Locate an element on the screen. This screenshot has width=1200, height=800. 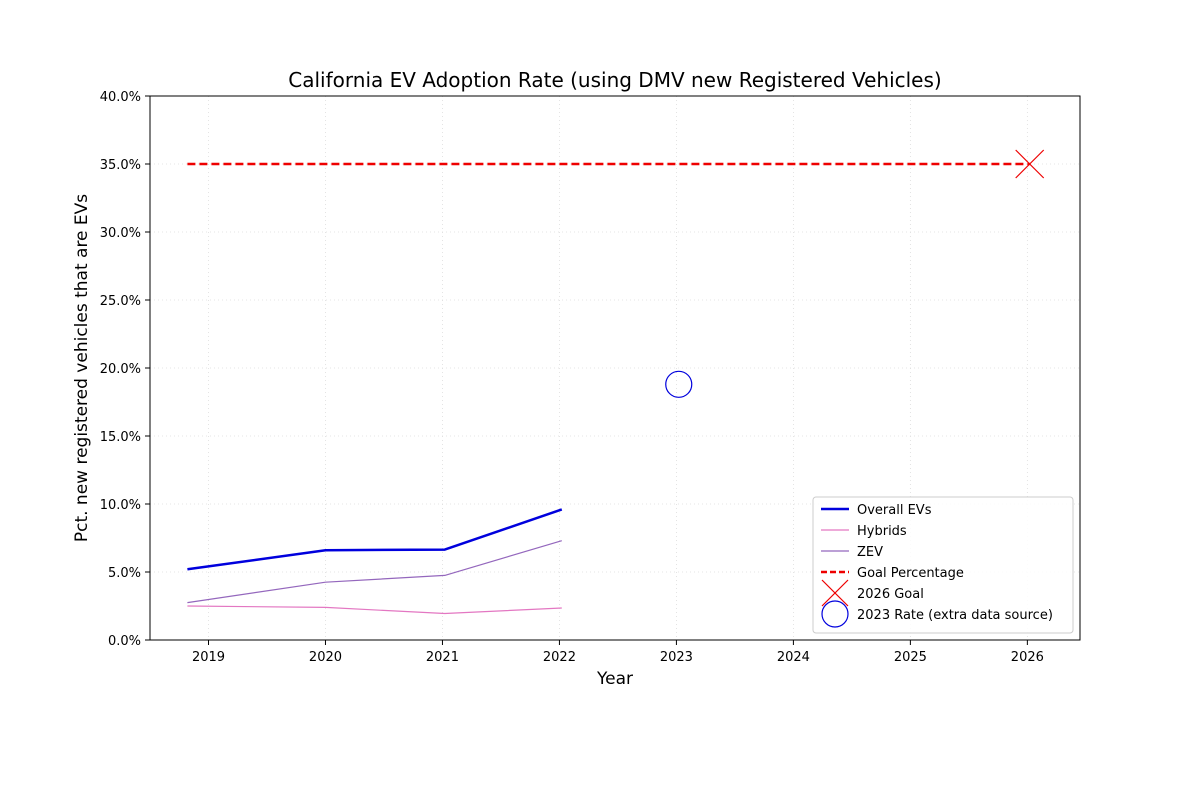
x-axis-ticks: 2019 2020 2021 2022 2023 2024 2025 2026 is located at coordinates (618, 652).